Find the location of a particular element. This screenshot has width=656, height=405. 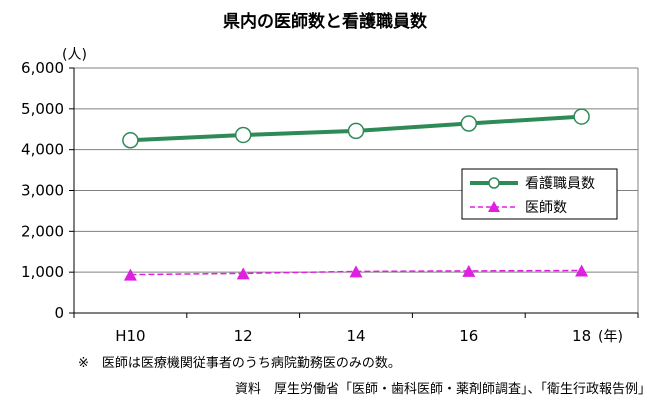

y-axis-ticks: 0 1,000 2,000 3,000 4,000 5,000 6,000 is located at coordinates (47, 190).